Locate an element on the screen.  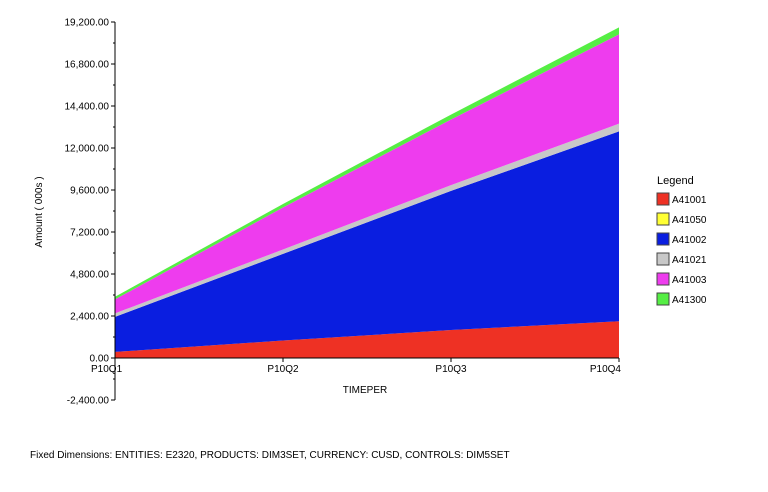
y-tick-label: 19,200.00 is located at coordinates (87, 23).